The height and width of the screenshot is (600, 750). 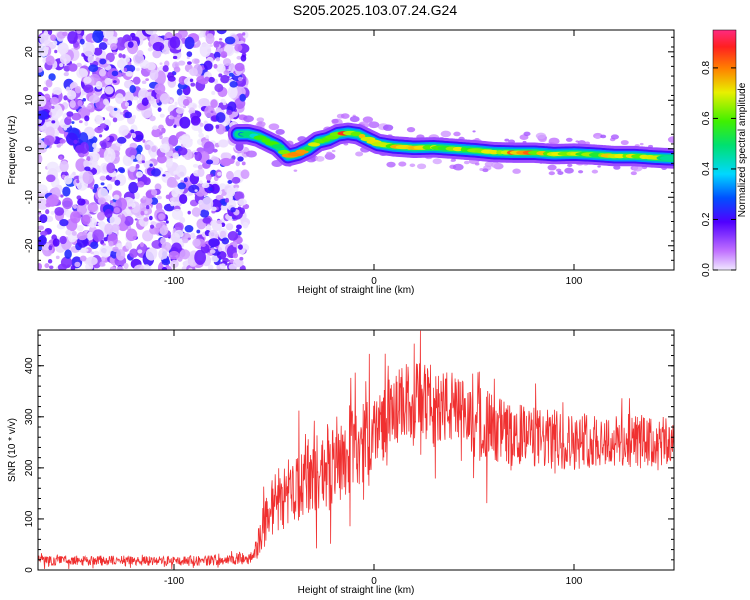 What do you see at coordinates (374, 581) in the screenshot?
I see `snr-x-tick-label: 0` at bounding box center [374, 581].